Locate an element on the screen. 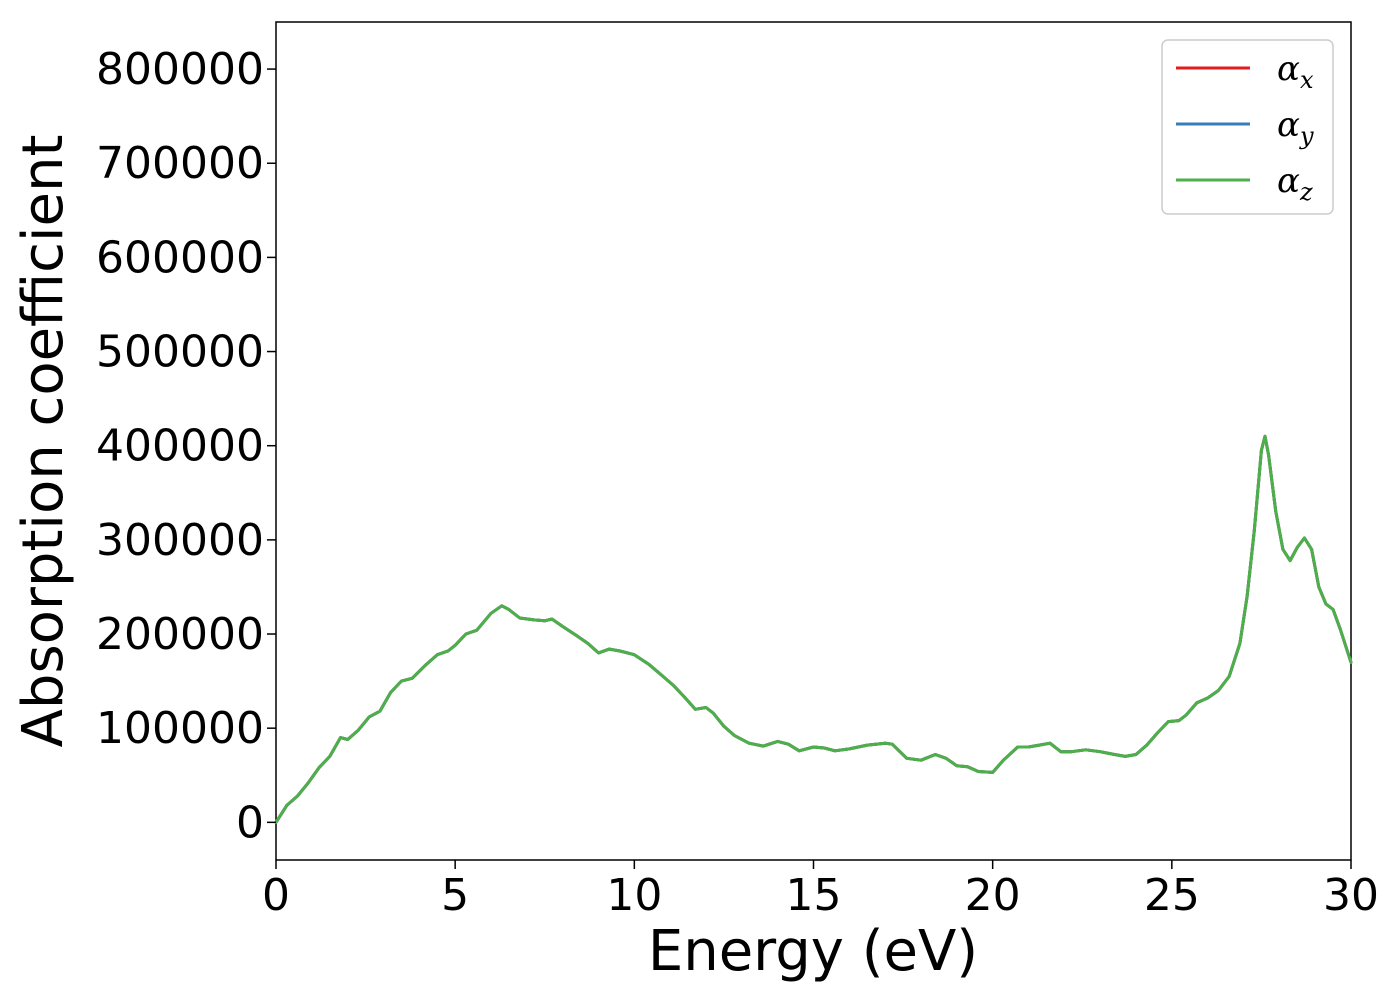 This screenshot has width=1400, height=1000. legend-items: αx αy αz is located at coordinates (1245, 127).